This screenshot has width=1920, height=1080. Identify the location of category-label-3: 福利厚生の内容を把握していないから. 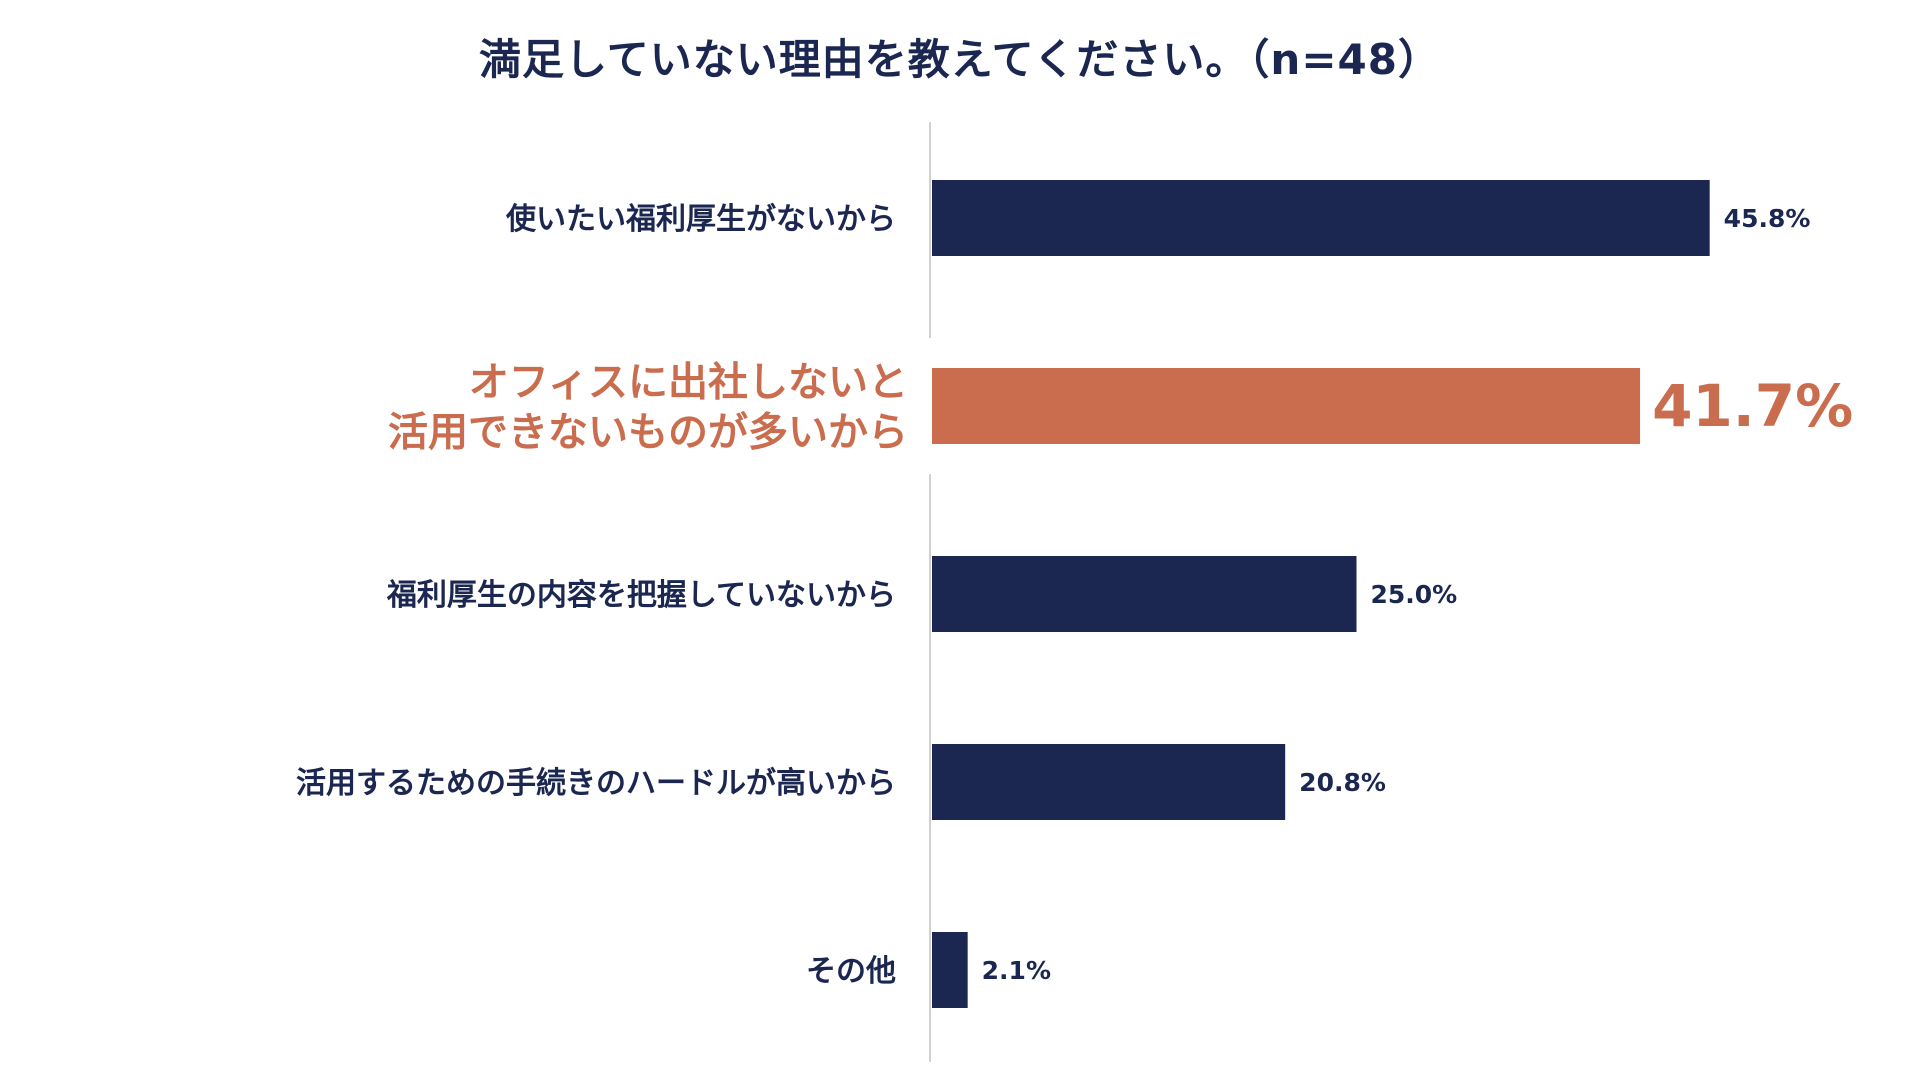
(641, 595).